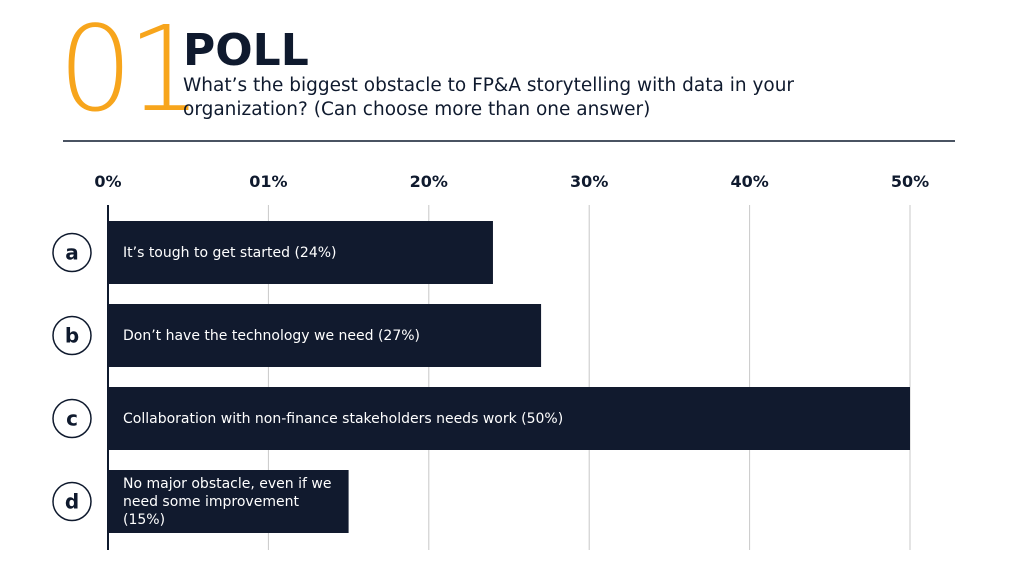 This screenshot has height=582, width=1024. I want to click on option-letter: d, so click(72, 502).